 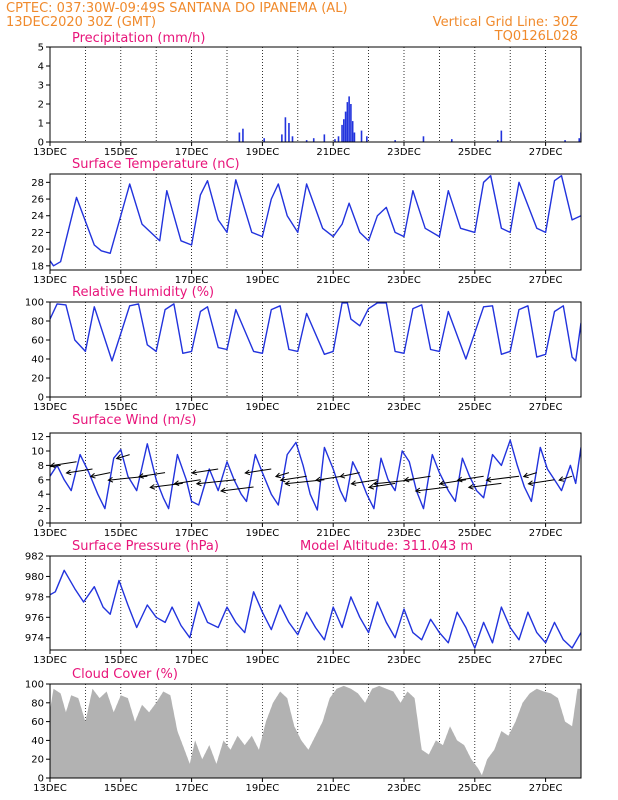 What do you see at coordinates (37, 452) in the screenshot?
I see `y-tick-label: 10` at bounding box center [37, 452].